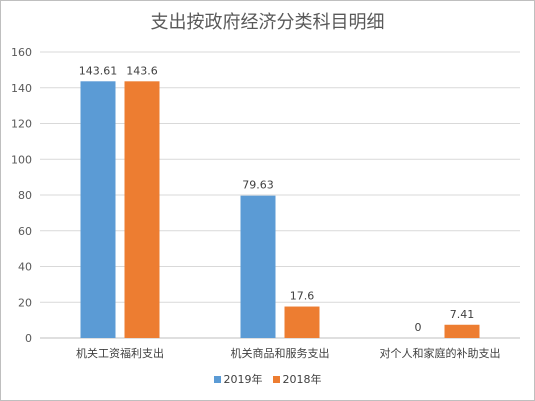 Image resolution: width=535 pixels, height=401 pixels. What do you see at coordinates (21, 124) in the screenshot?
I see `y-tick-label-6: 120` at bounding box center [21, 124].